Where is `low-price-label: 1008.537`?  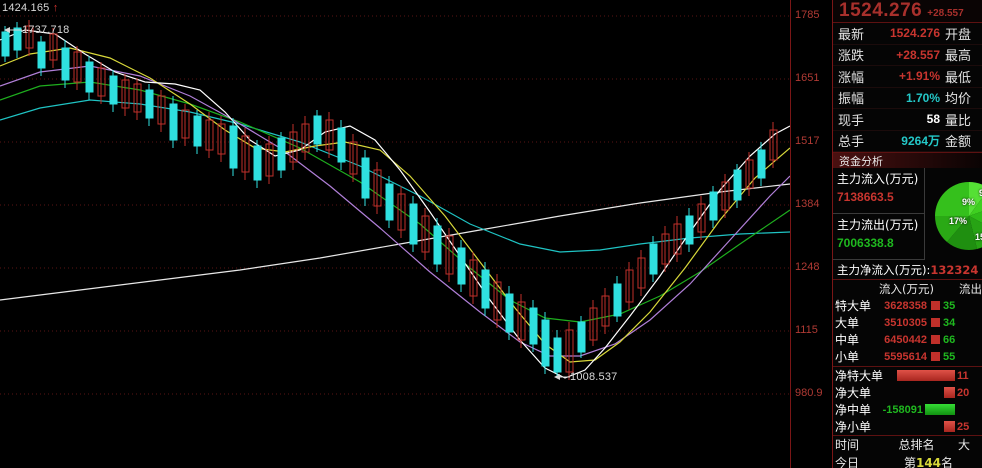
low-price-label: 1008.537 is located at coordinates (594, 377).